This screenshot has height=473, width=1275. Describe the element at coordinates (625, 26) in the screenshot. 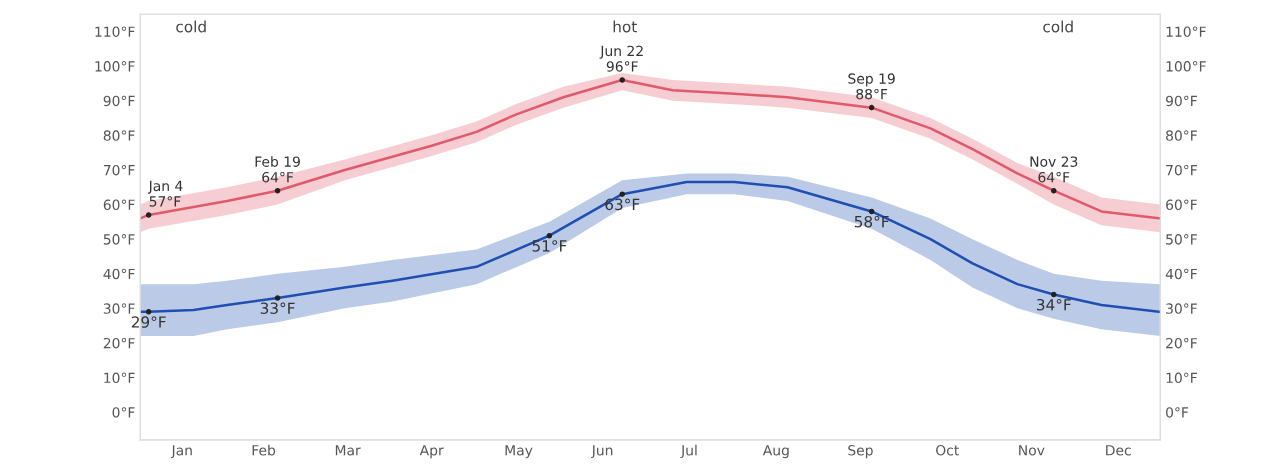

I see `annotation: hot` at that location.